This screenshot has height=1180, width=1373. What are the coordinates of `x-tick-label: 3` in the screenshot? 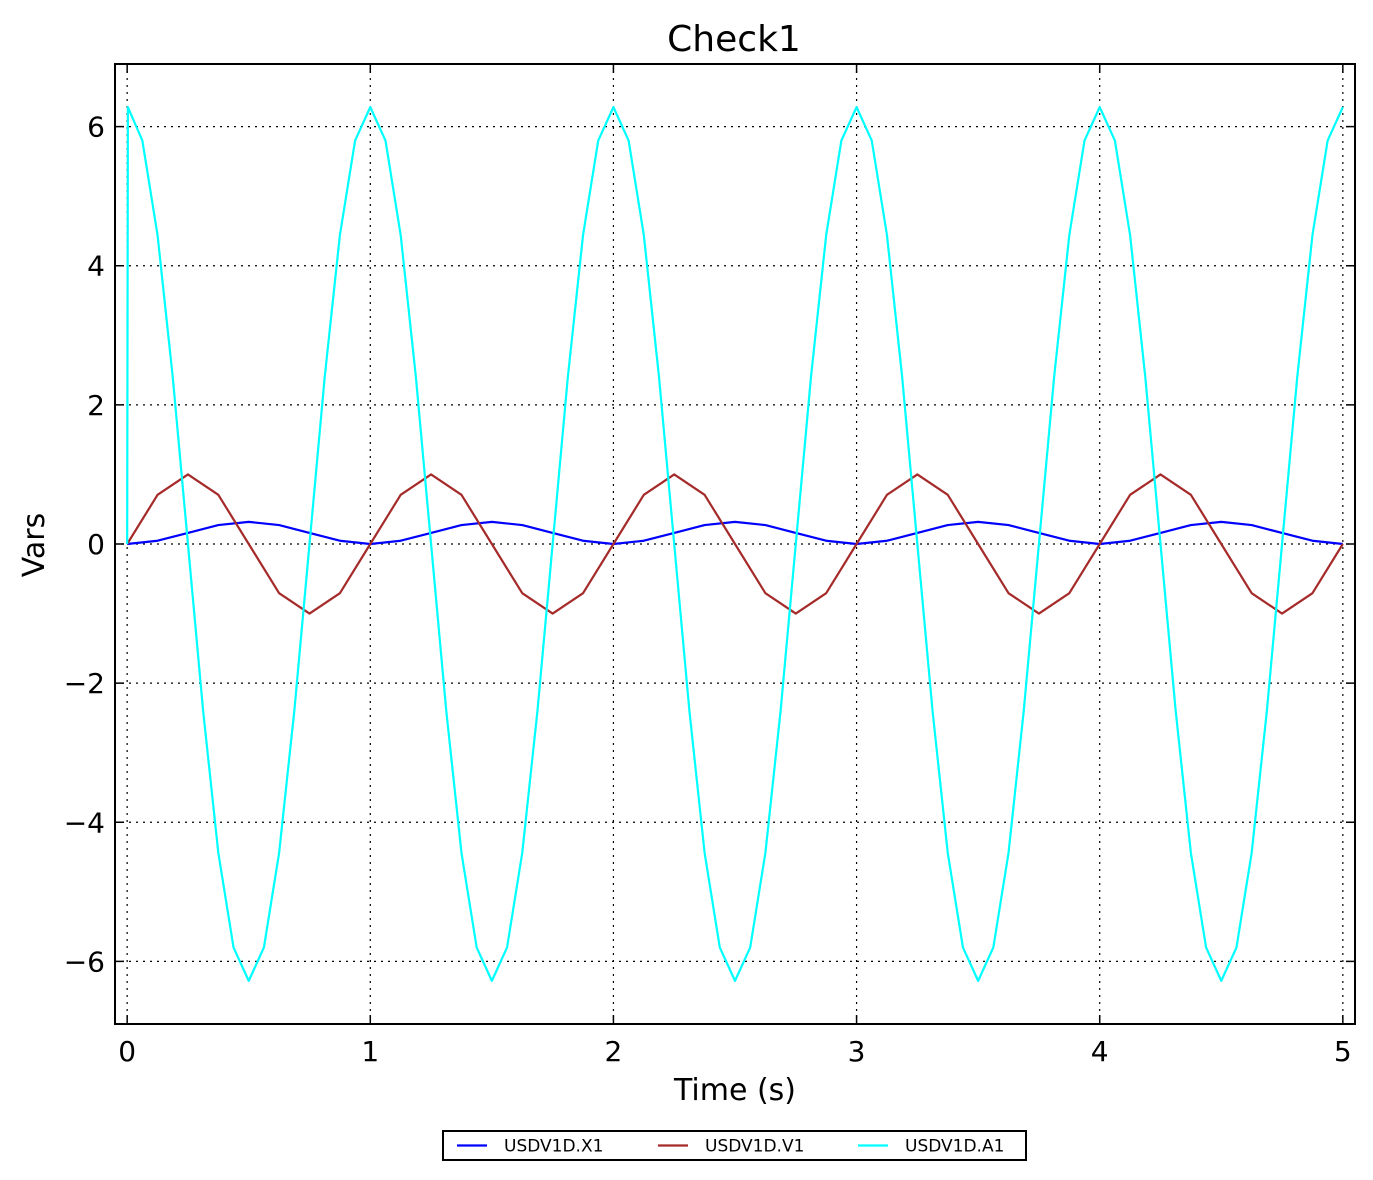 It's located at (857, 1051).